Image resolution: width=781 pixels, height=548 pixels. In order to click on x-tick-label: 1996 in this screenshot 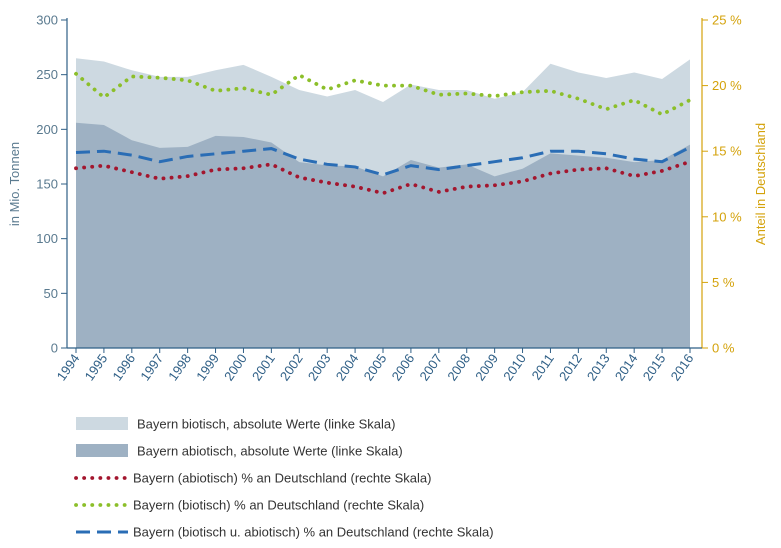, I will do `click(123, 367)`.